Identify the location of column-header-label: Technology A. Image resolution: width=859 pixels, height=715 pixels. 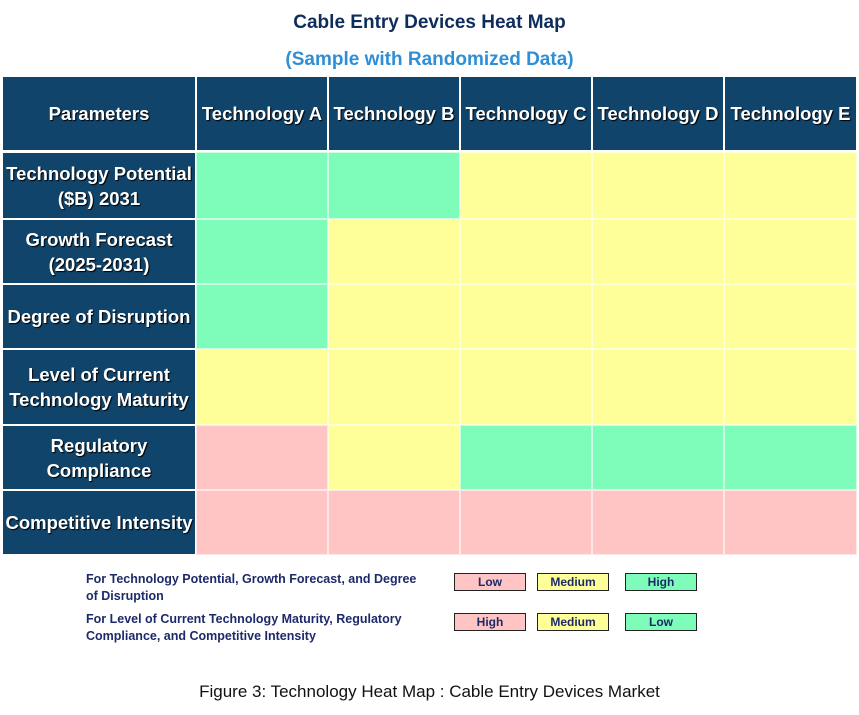
(262, 113).